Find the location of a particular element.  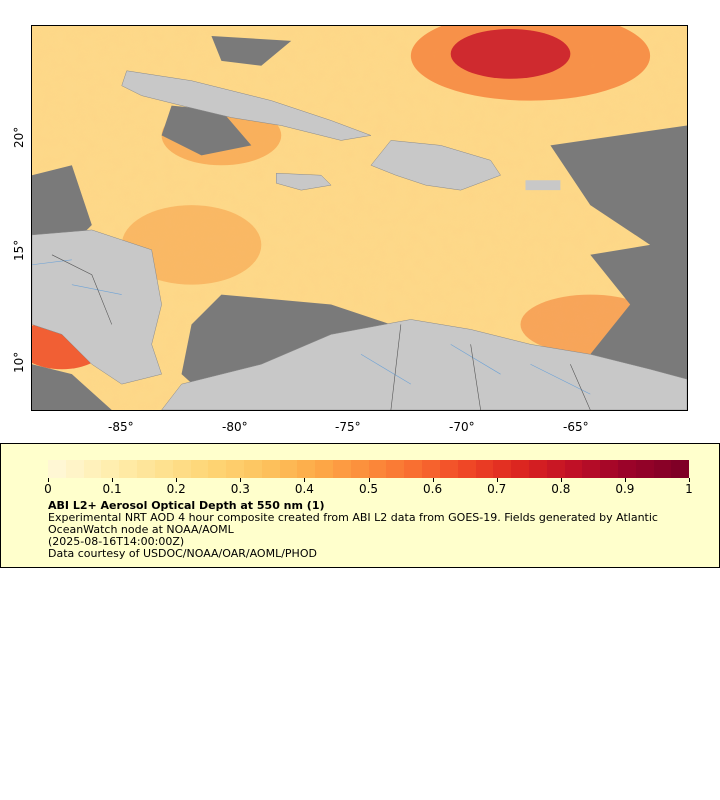

y-tick-label: 20° is located at coordinates (19, 137).